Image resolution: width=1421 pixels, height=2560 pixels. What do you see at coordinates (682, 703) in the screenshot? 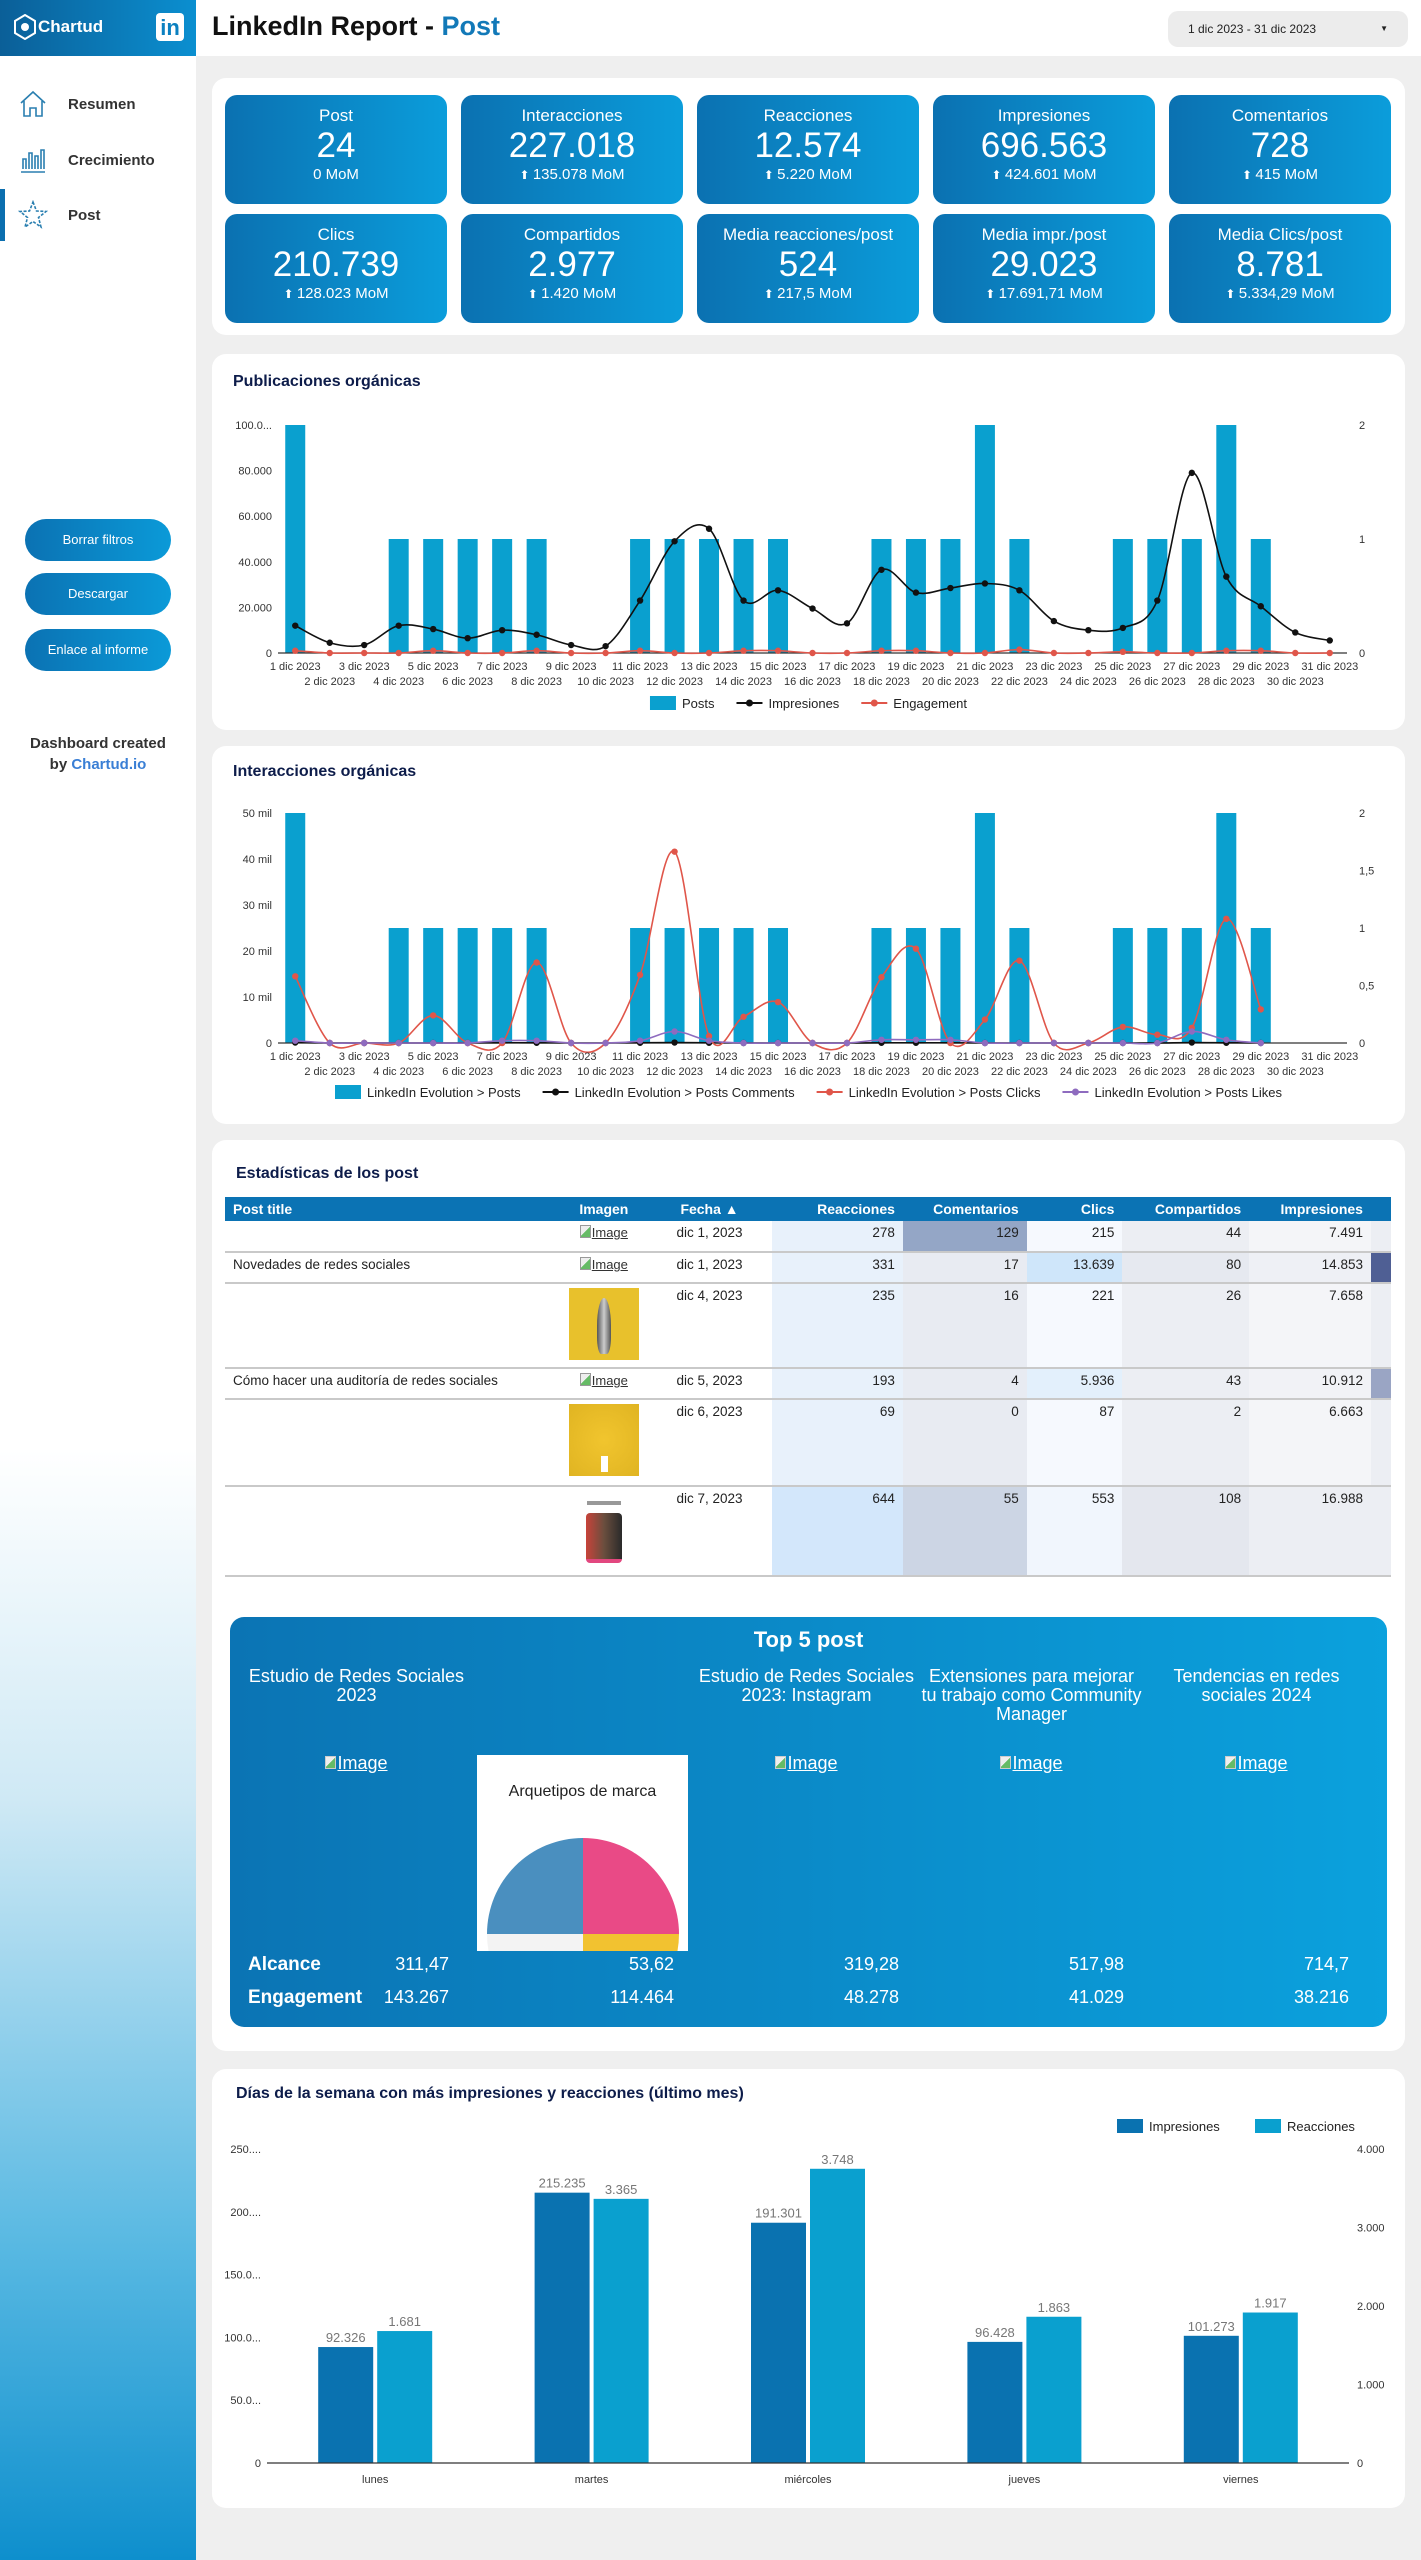
I see `legend-item: Posts` at bounding box center [682, 703].